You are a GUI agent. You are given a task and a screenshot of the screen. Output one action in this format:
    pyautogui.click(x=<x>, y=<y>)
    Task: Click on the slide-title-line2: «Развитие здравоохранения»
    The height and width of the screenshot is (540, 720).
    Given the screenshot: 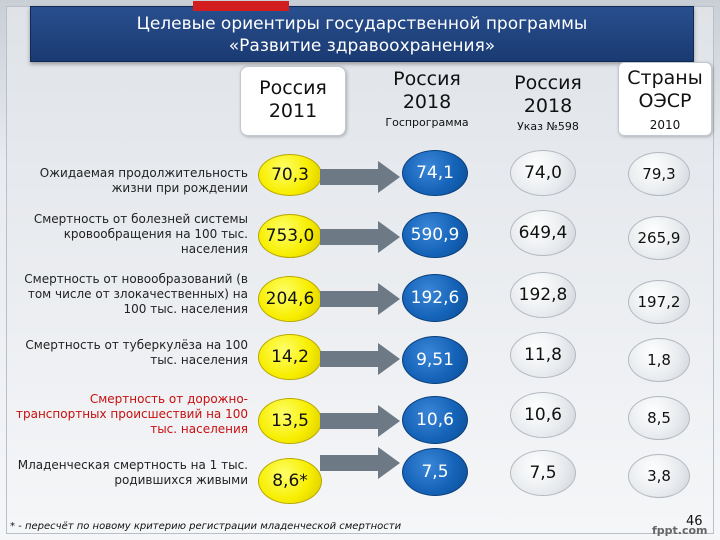 What is the action you would take?
    pyautogui.click(x=362, y=46)
    